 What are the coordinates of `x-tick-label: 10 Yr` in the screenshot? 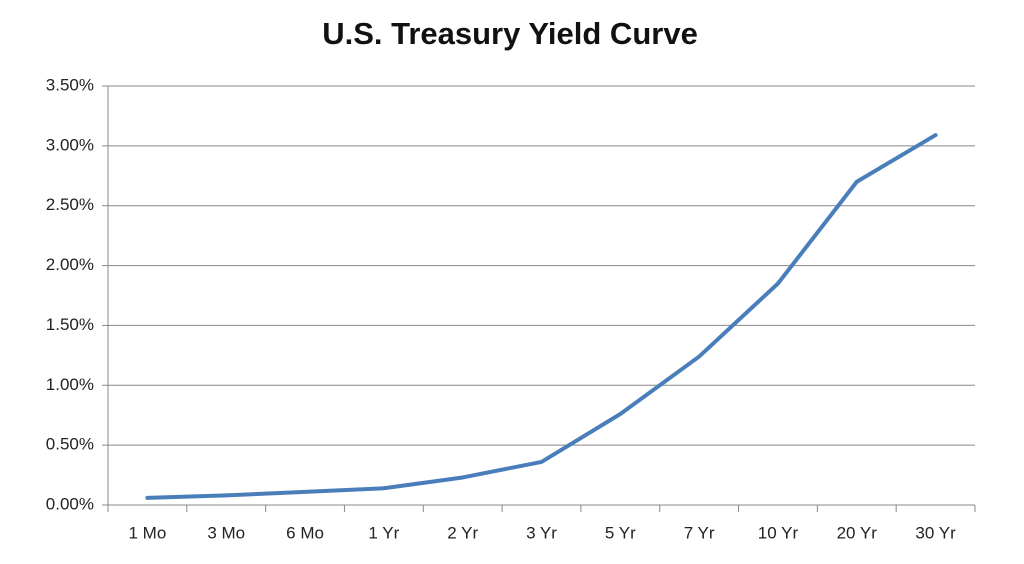 It's located at (778, 532).